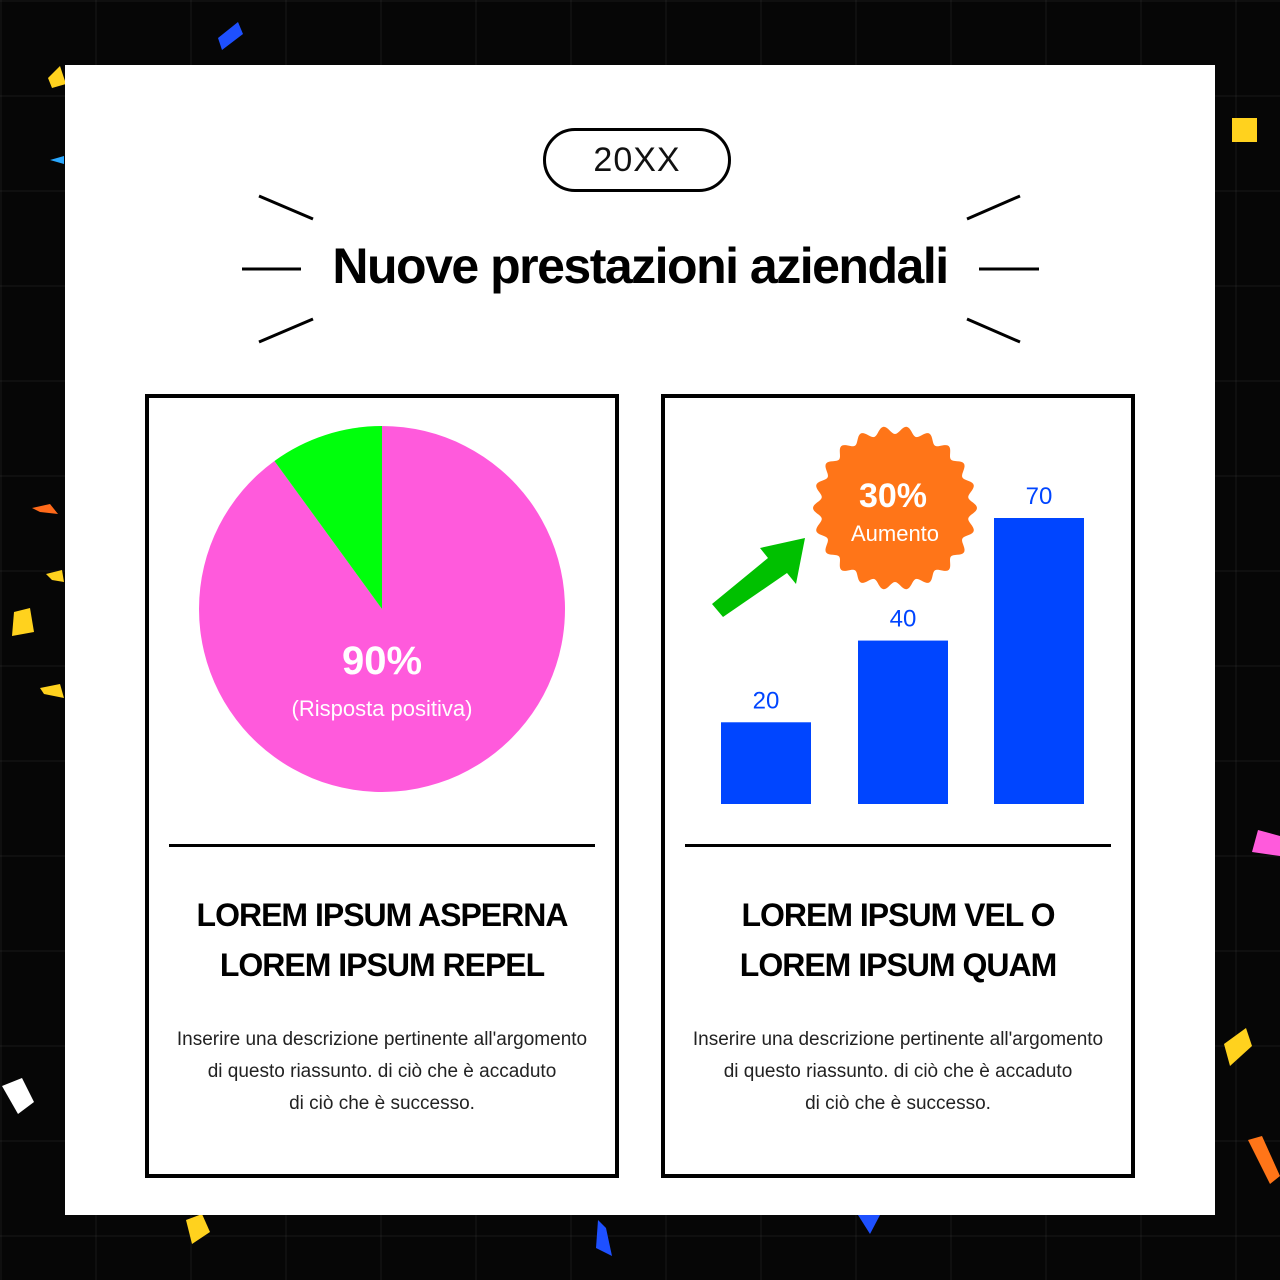 The width and height of the screenshot is (1280, 1280). What do you see at coordinates (637, 160) in the screenshot?
I see `year-badge: 20XX` at bounding box center [637, 160].